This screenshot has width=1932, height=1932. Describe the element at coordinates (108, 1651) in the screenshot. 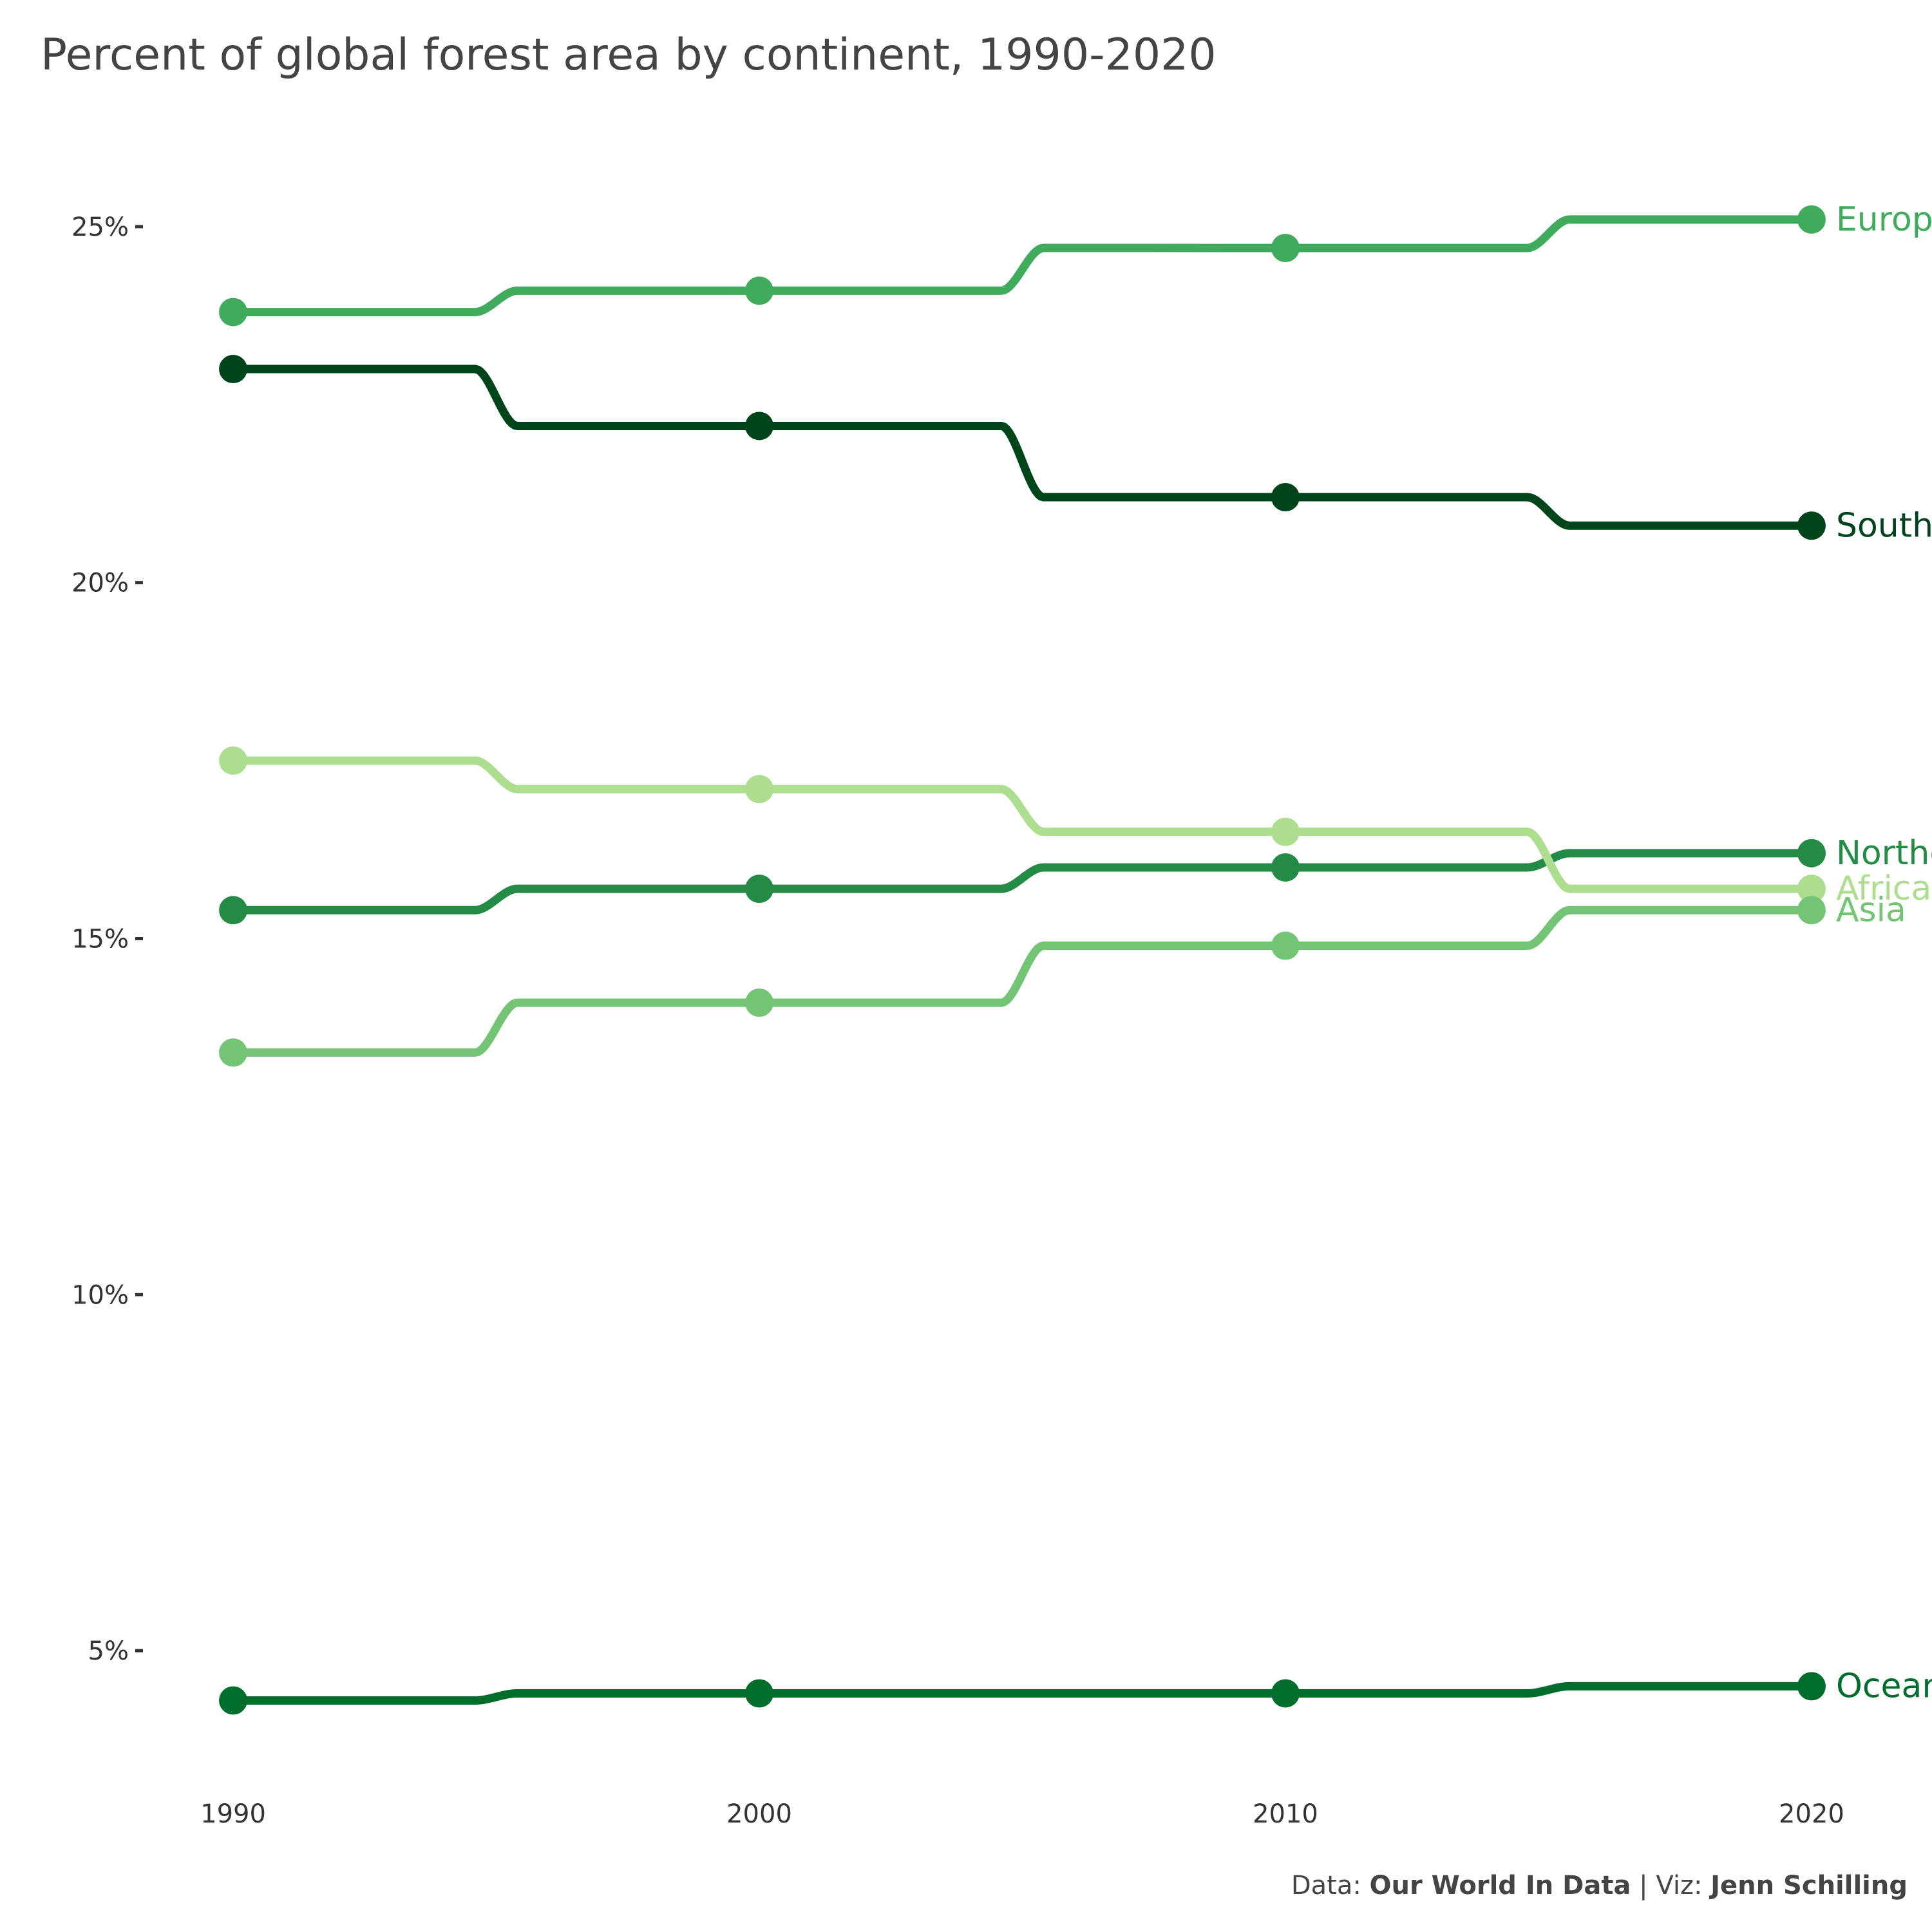

I see `y-tick-label: 5%` at that location.